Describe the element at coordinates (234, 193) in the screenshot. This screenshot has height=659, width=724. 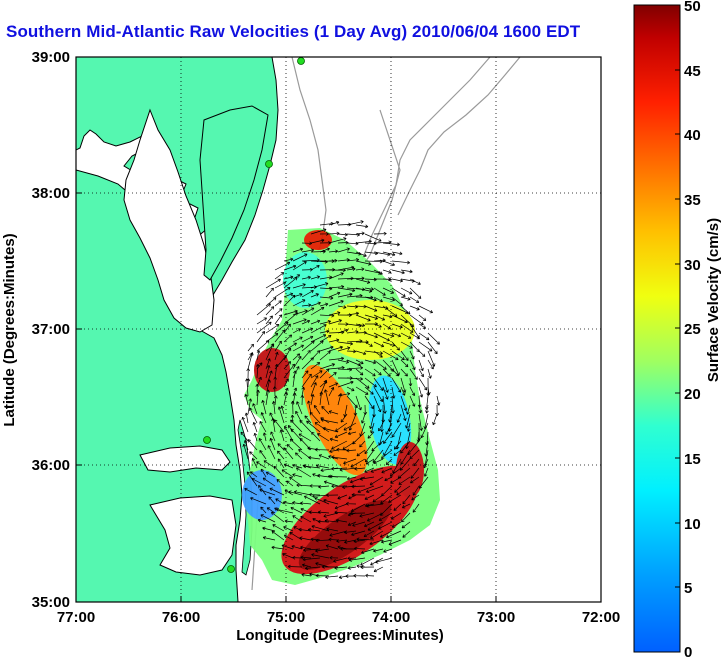
I see `delmarva-peninsula` at that location.